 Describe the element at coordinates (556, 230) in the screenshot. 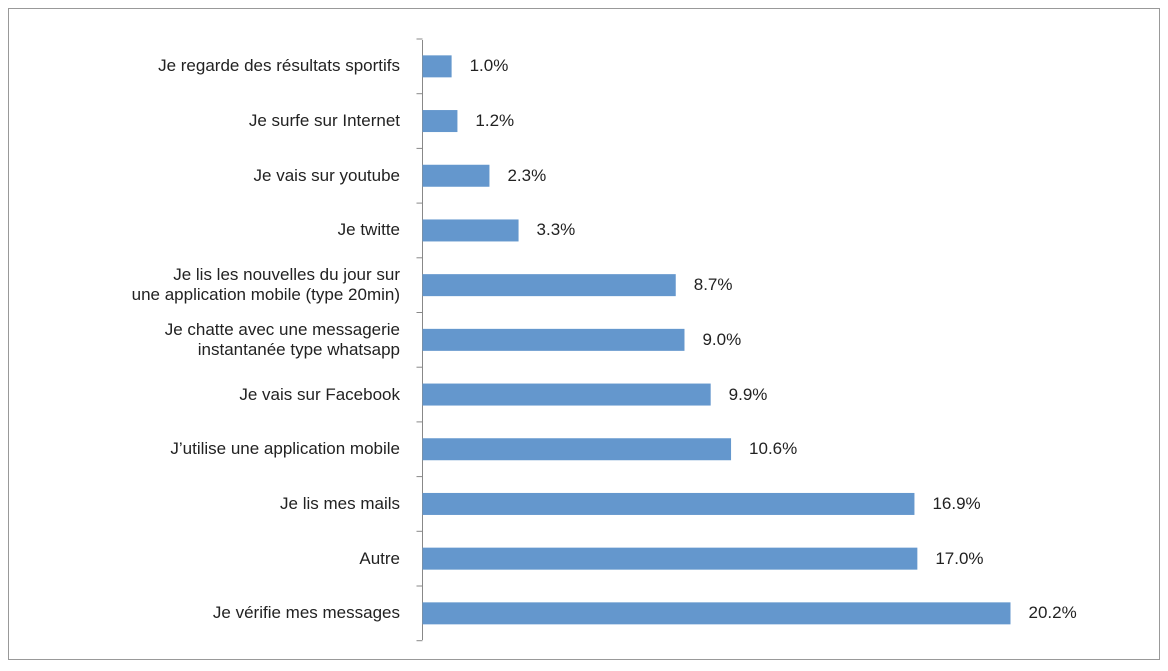

I see `value-label: 3.3%` at that location.